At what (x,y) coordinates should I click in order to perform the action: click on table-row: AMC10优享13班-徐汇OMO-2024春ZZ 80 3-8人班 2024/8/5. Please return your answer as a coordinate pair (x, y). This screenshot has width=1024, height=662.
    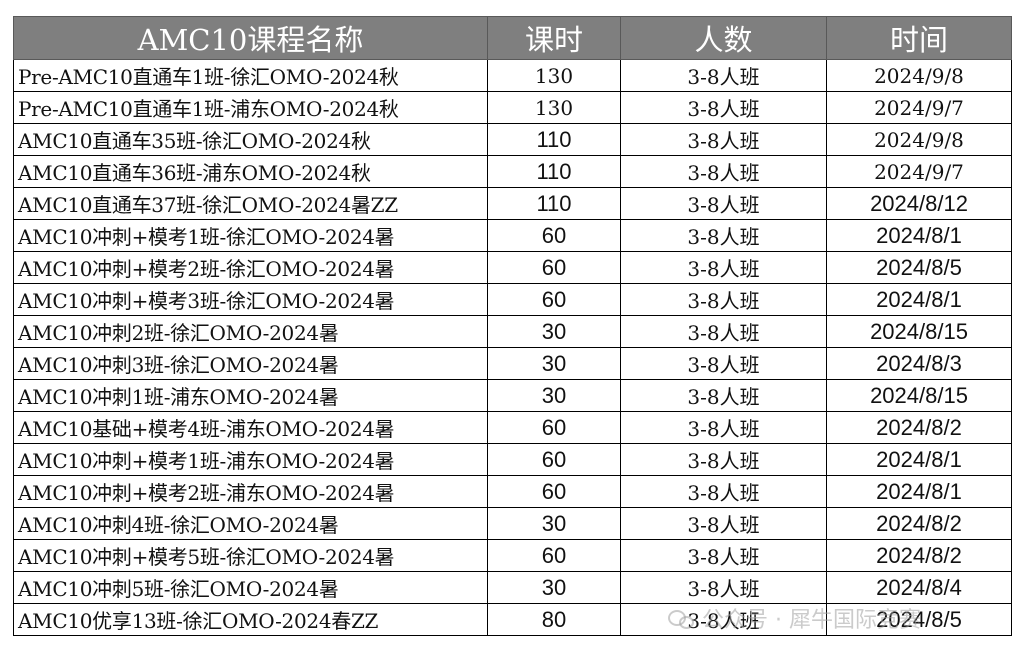
    Looking at the image, I should click on (512, 619).